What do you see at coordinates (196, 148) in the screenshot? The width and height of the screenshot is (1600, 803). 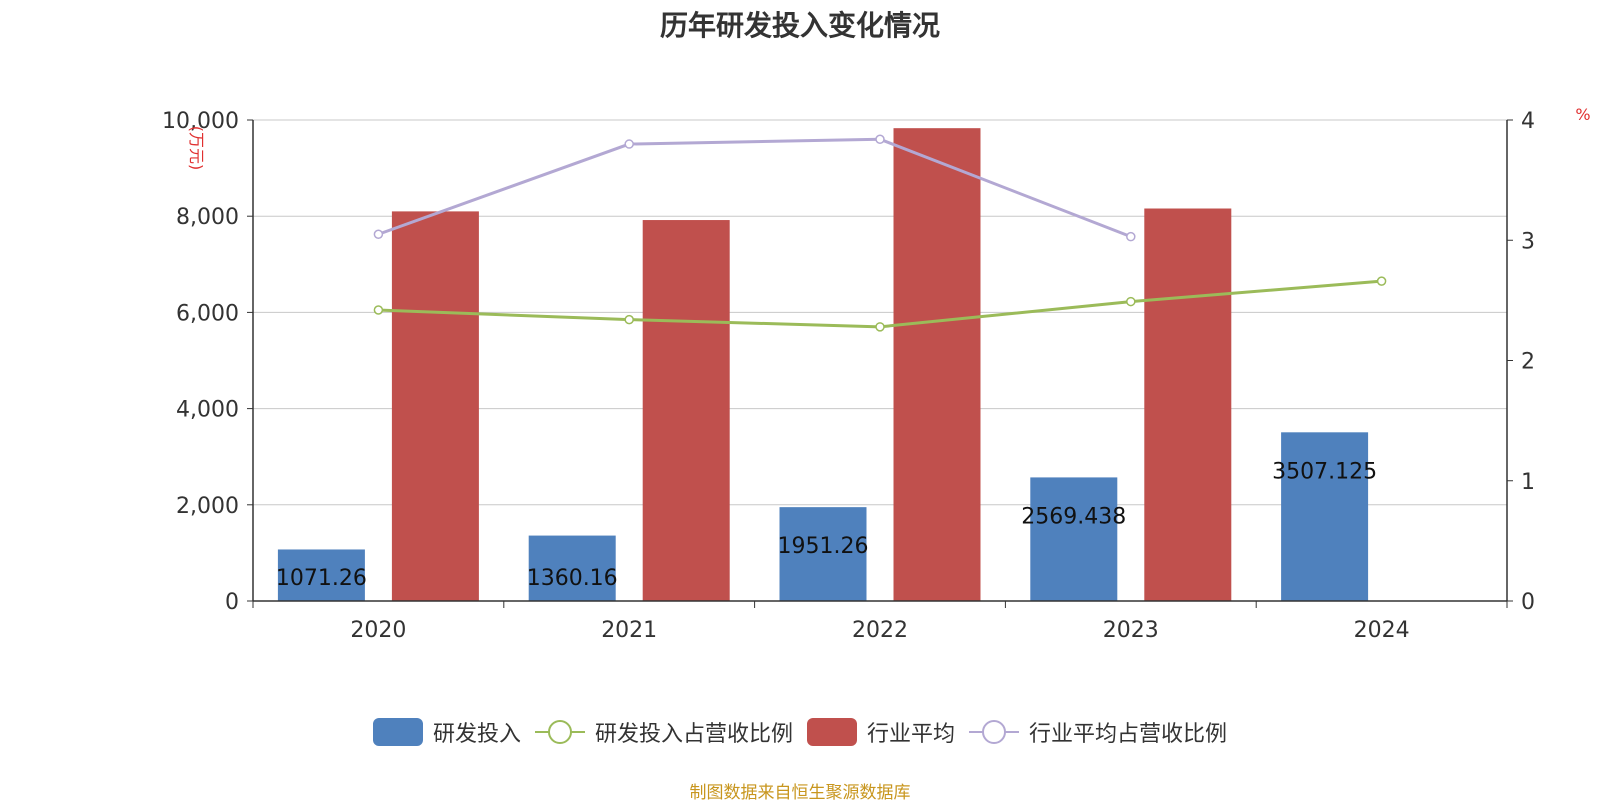 I see `y-left-axis-label: (万元)` at bounding box center [196, 148].